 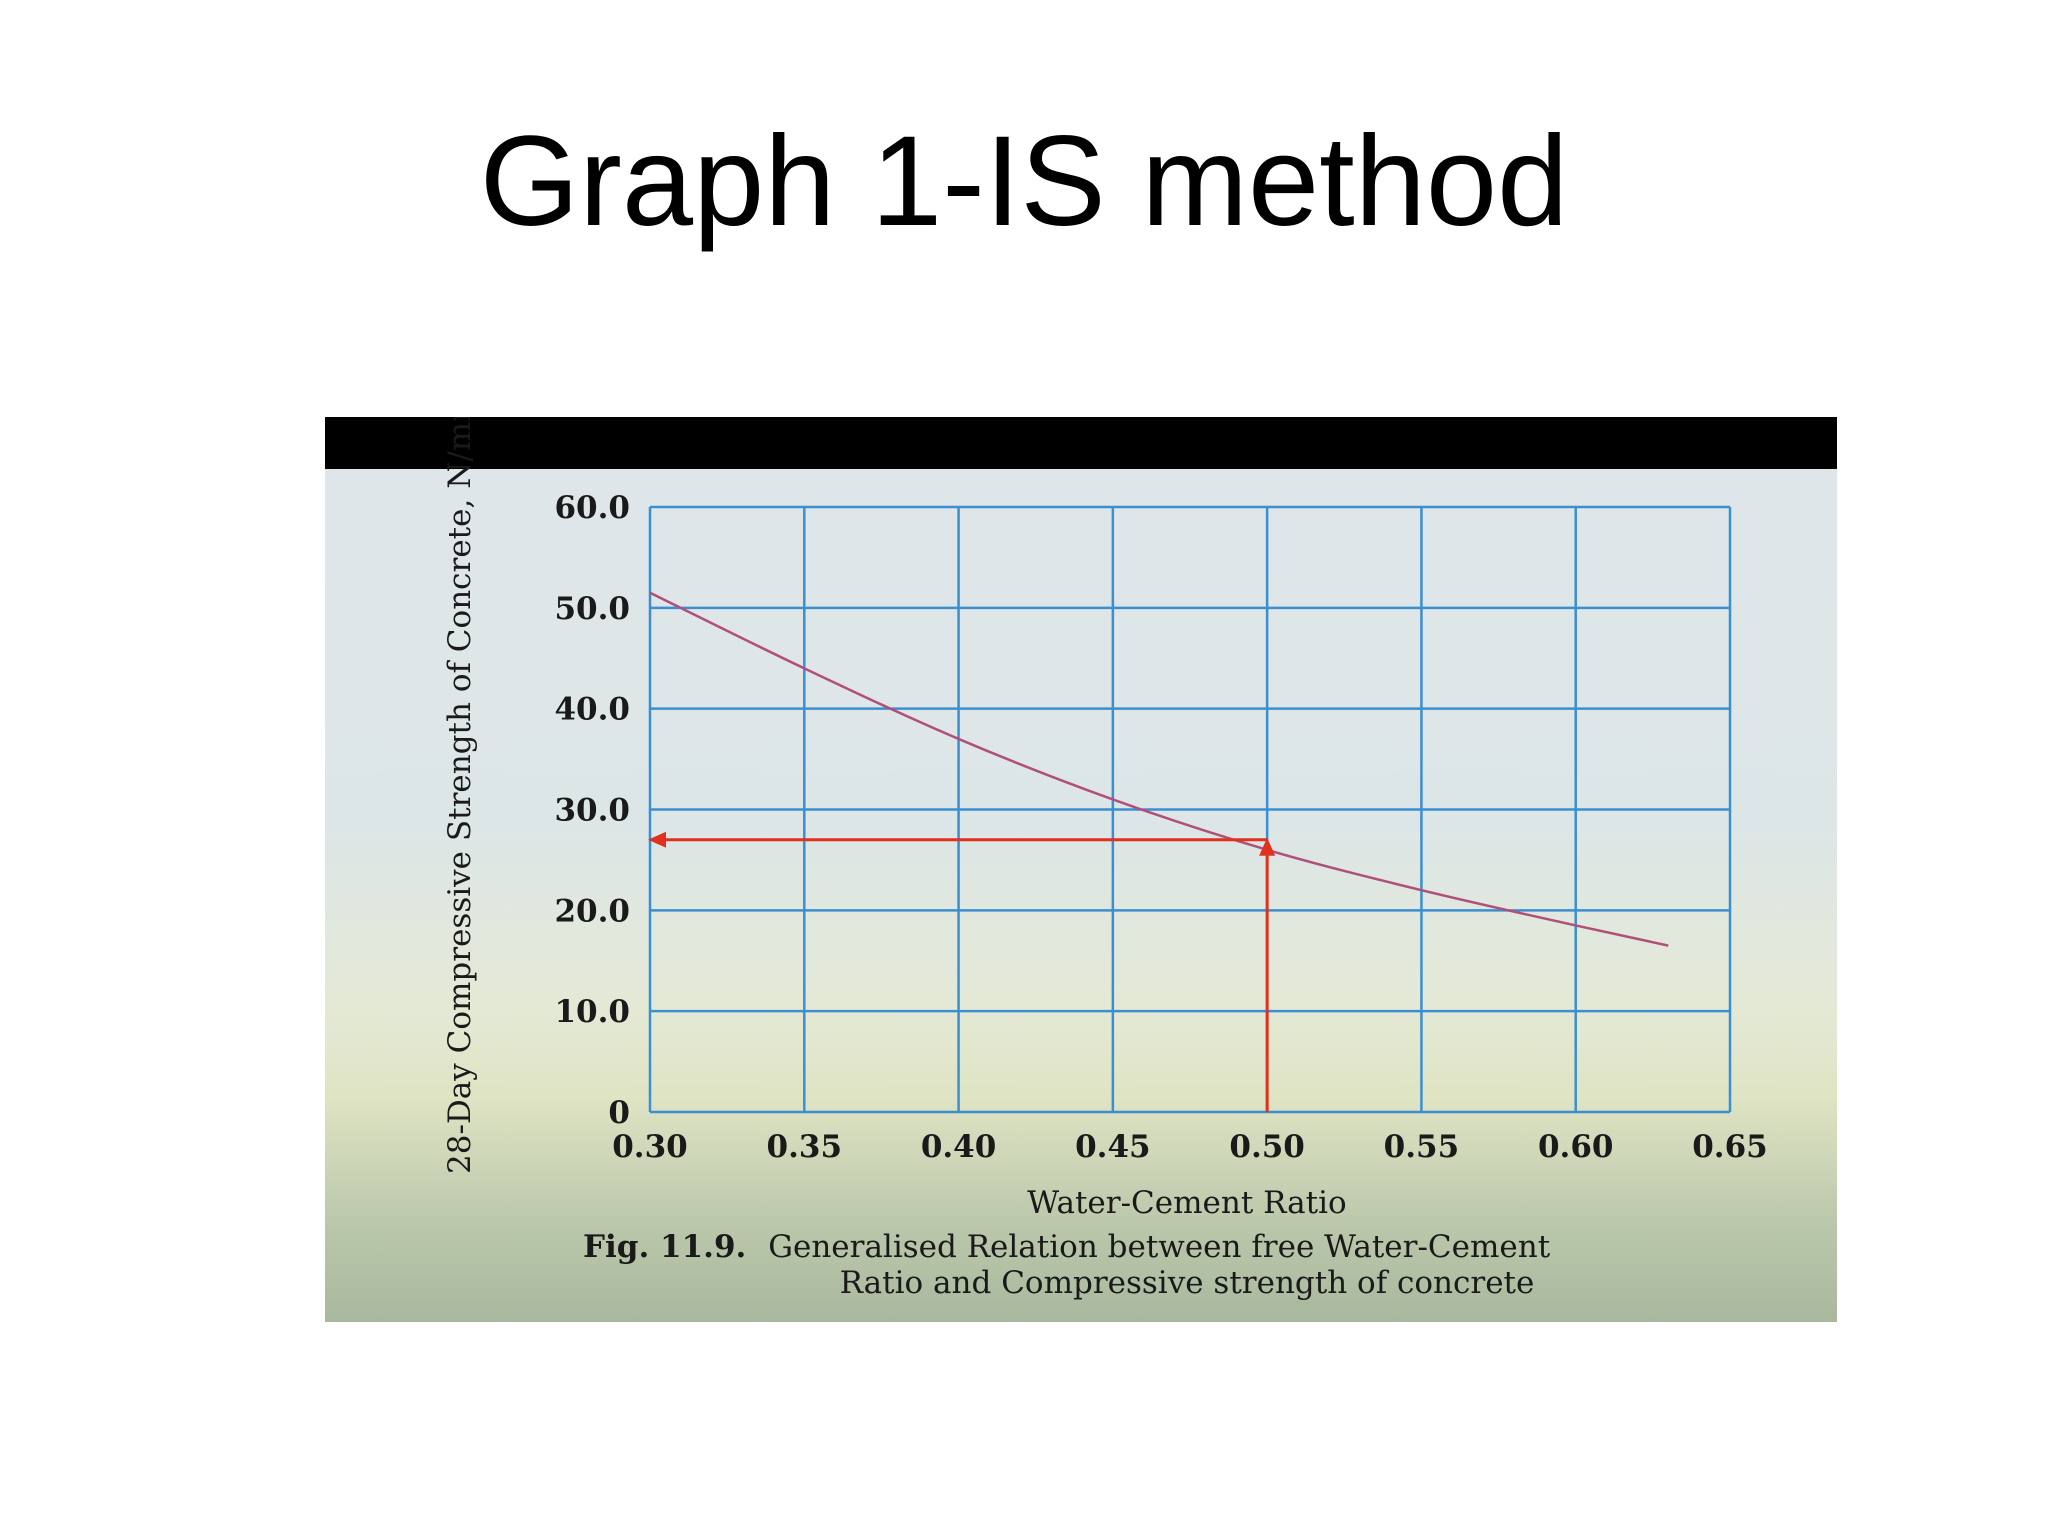 I want to click on x-axis-label: Water-Cement Ratio, so click(x=1186, y=1203).